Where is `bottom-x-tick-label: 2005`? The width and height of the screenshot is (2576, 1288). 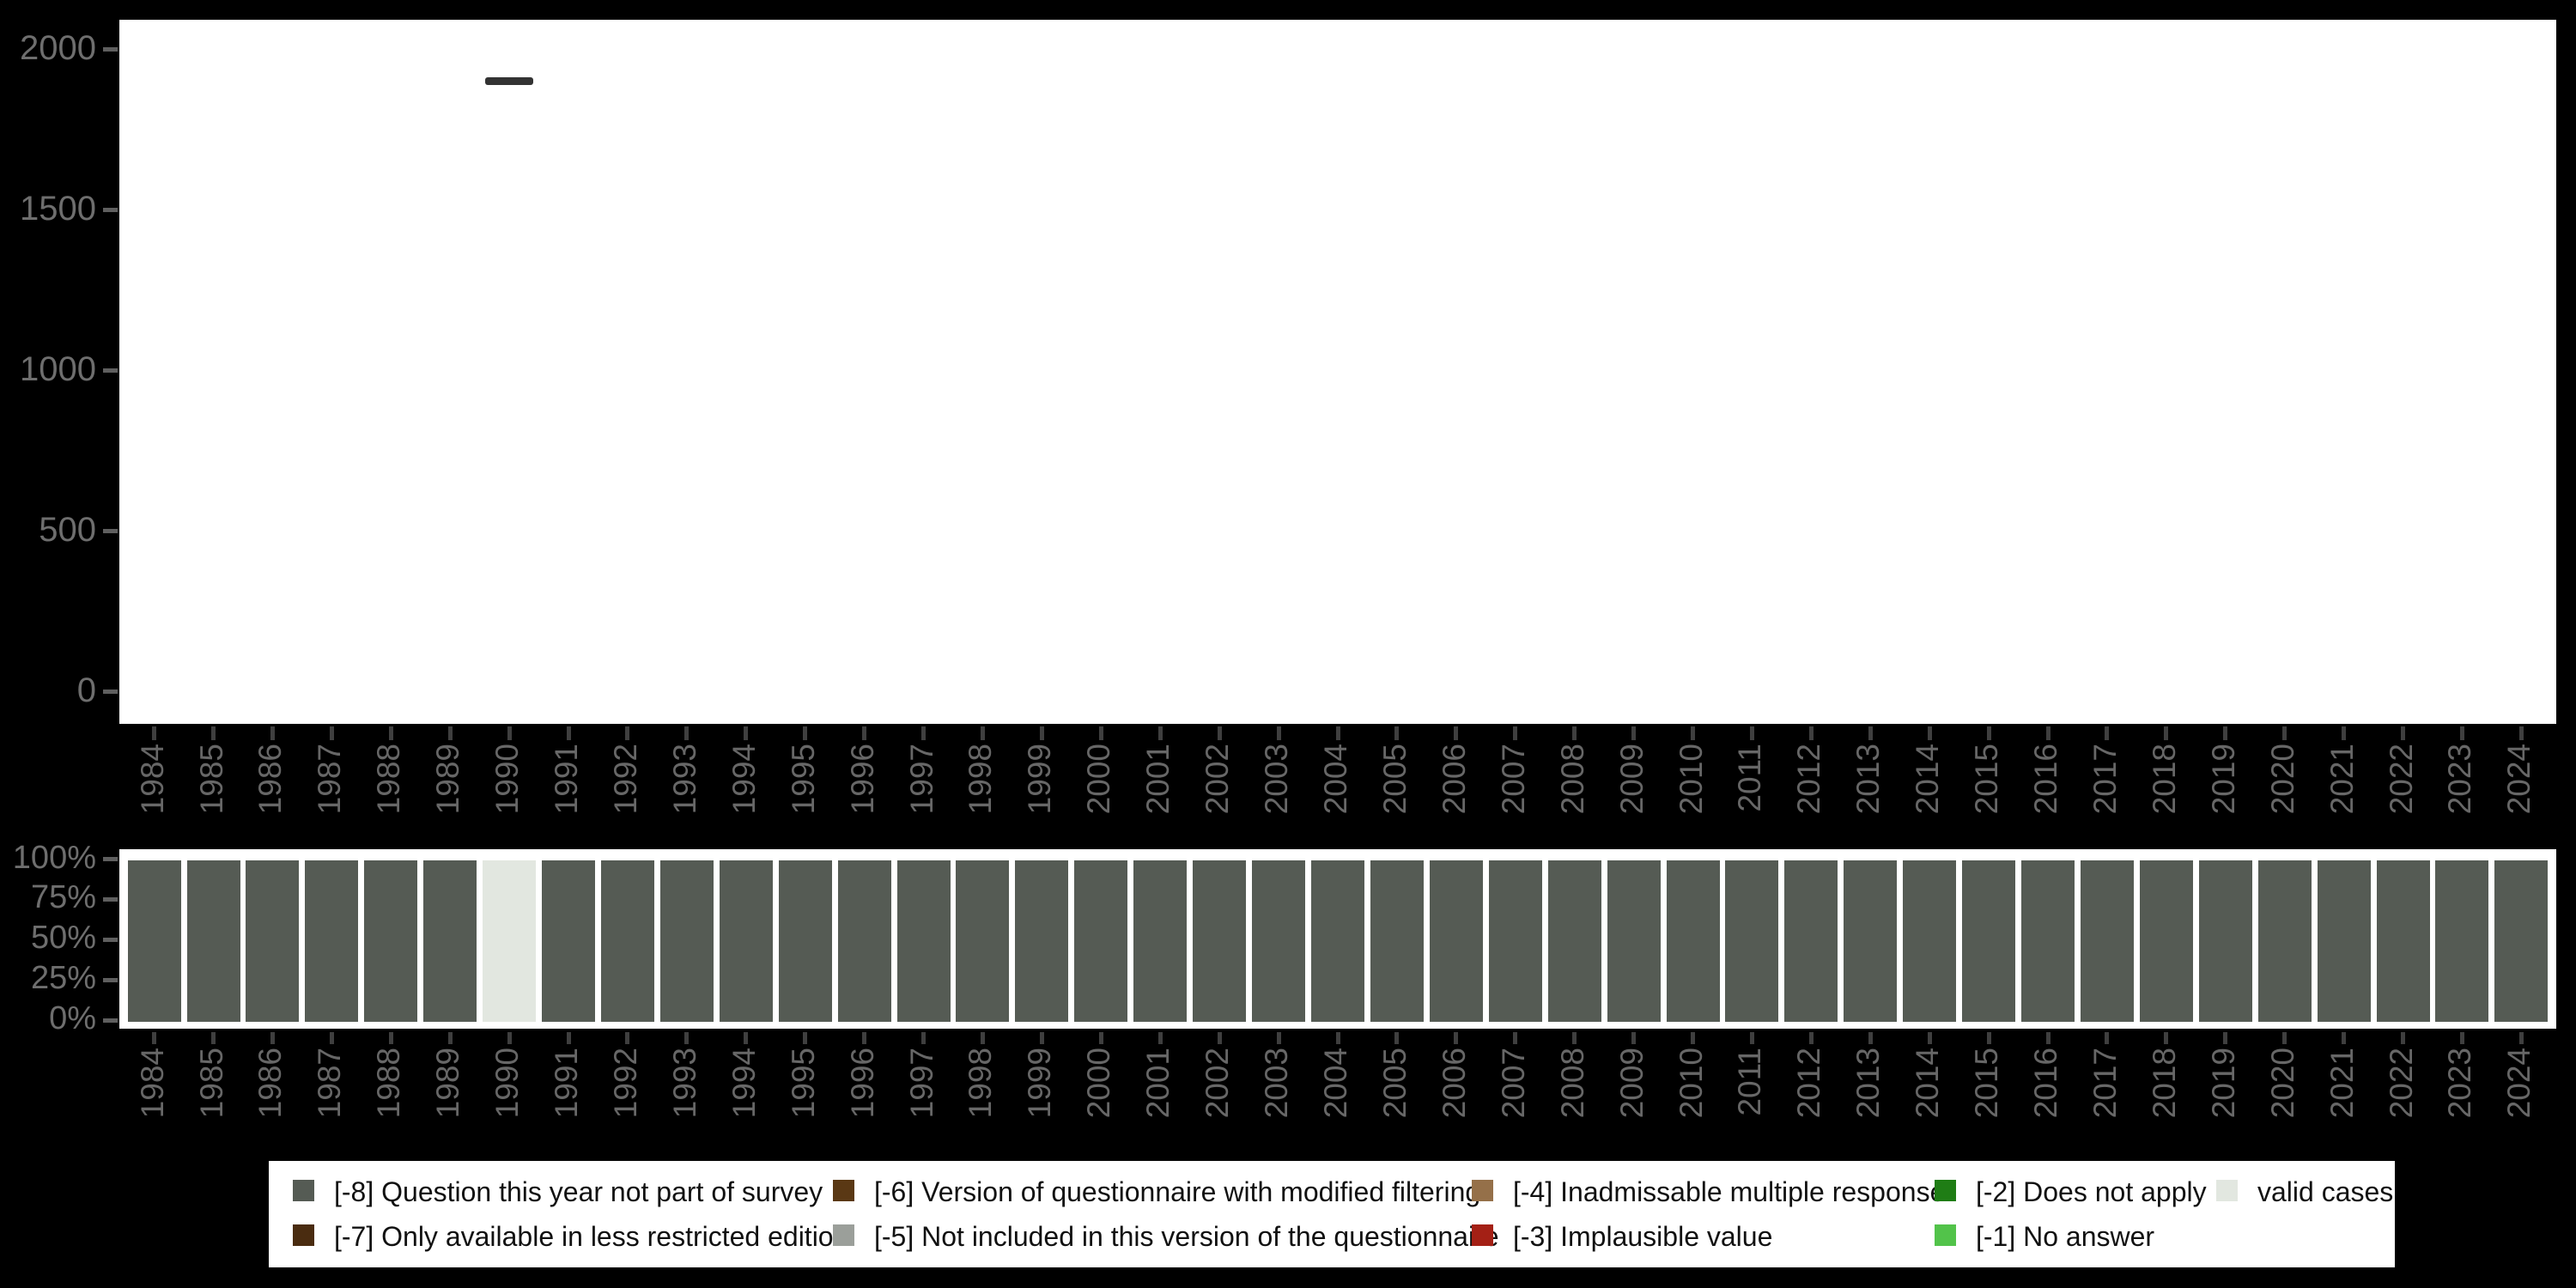
bottom-x-tick-label: 2005 is located at coordinates (1394, 1083).